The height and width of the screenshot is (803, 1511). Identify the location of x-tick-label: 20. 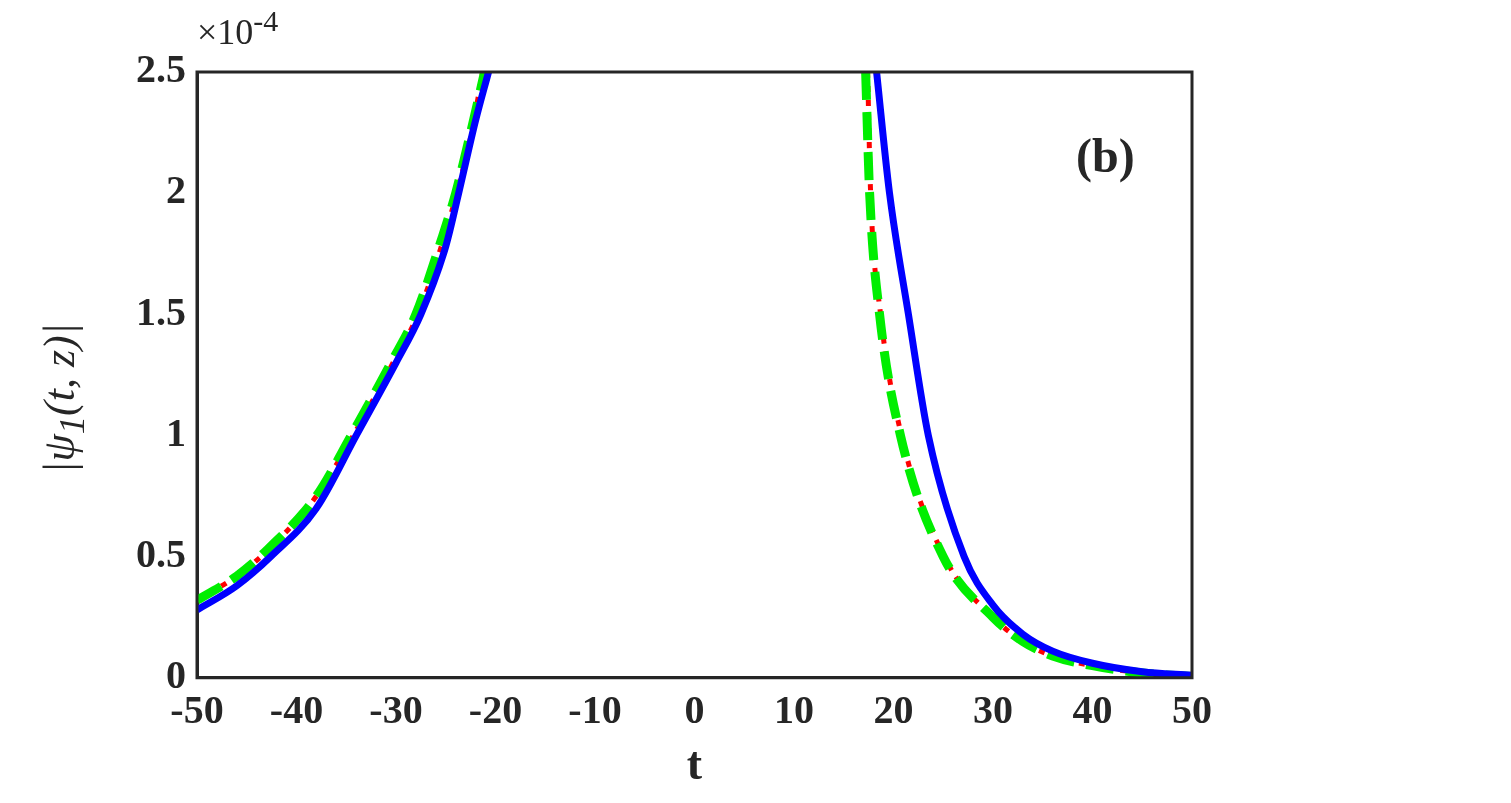
(893, 710).